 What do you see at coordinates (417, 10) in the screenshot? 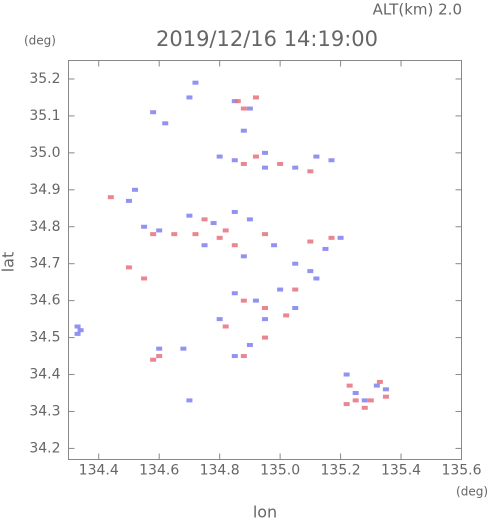
I see `subtitle: ALT(km) 2.0` at bounding box center [417, 10].